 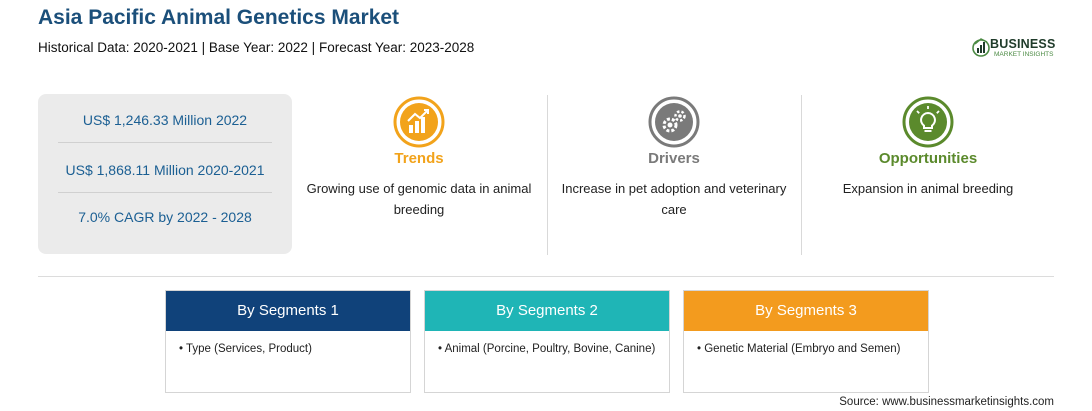 What do you see at coordinates (165, 217) in the screenshot?
I see `stat-cagr: 7.0% CAGR by 2022 - 2028` at bounding box center [165, 217].